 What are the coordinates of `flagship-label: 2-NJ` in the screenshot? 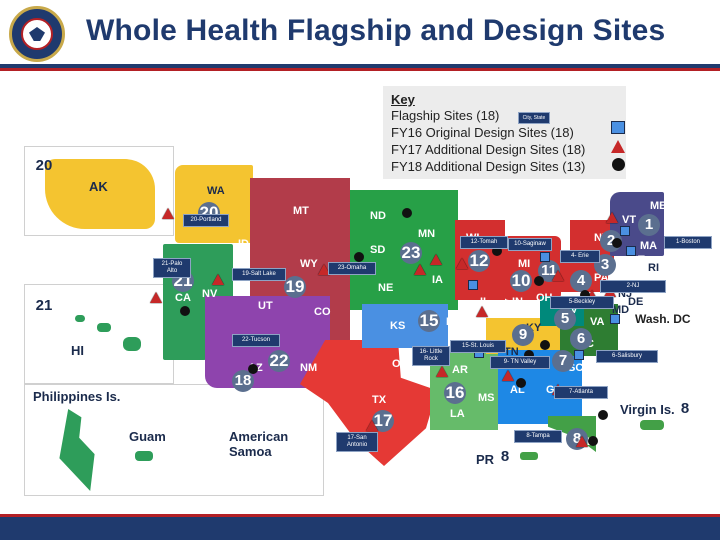 It's located at (633, 286).